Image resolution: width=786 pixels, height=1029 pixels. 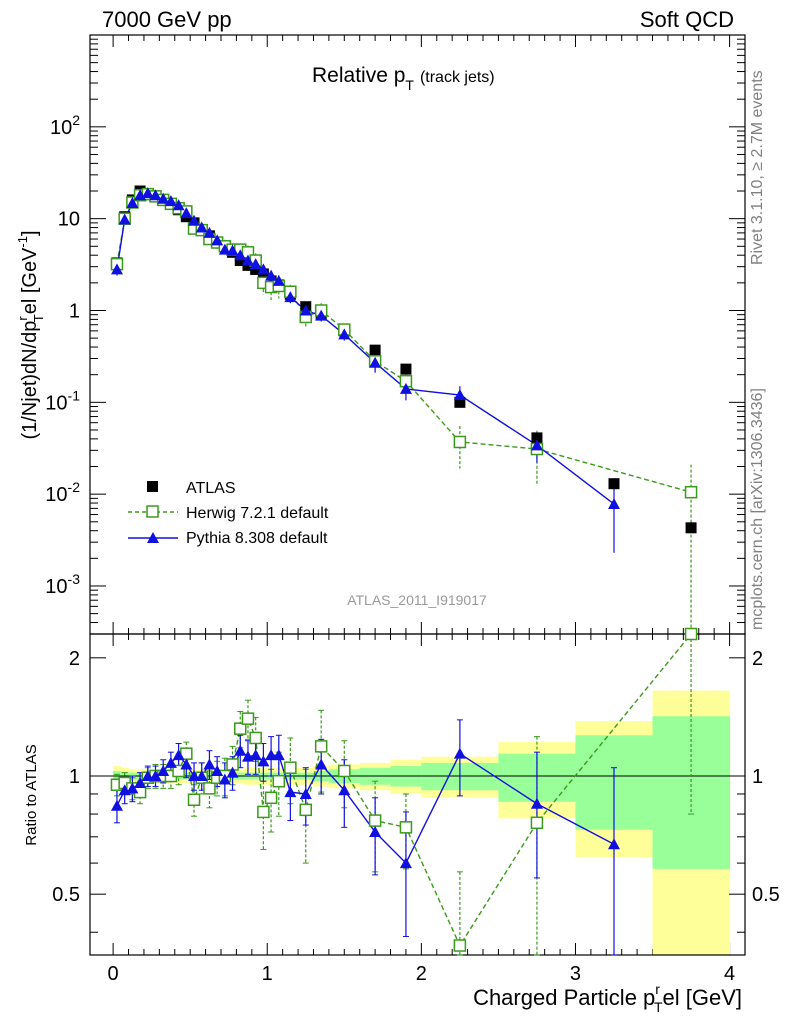 What do you see at coordinates (687, 19) in the screenshot?
I see `header-category: Soft QCD` at bounding box center [687, 19].